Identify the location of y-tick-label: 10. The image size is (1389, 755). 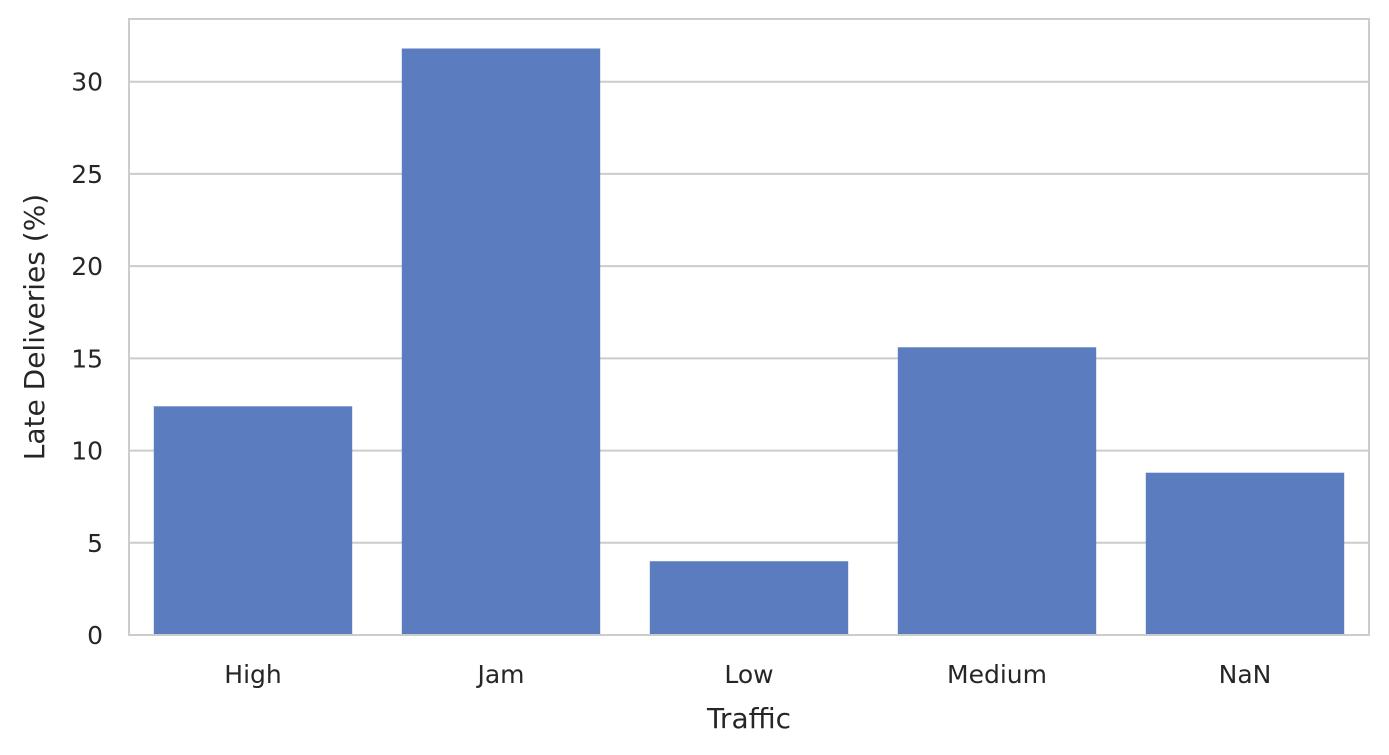
(87, 451).